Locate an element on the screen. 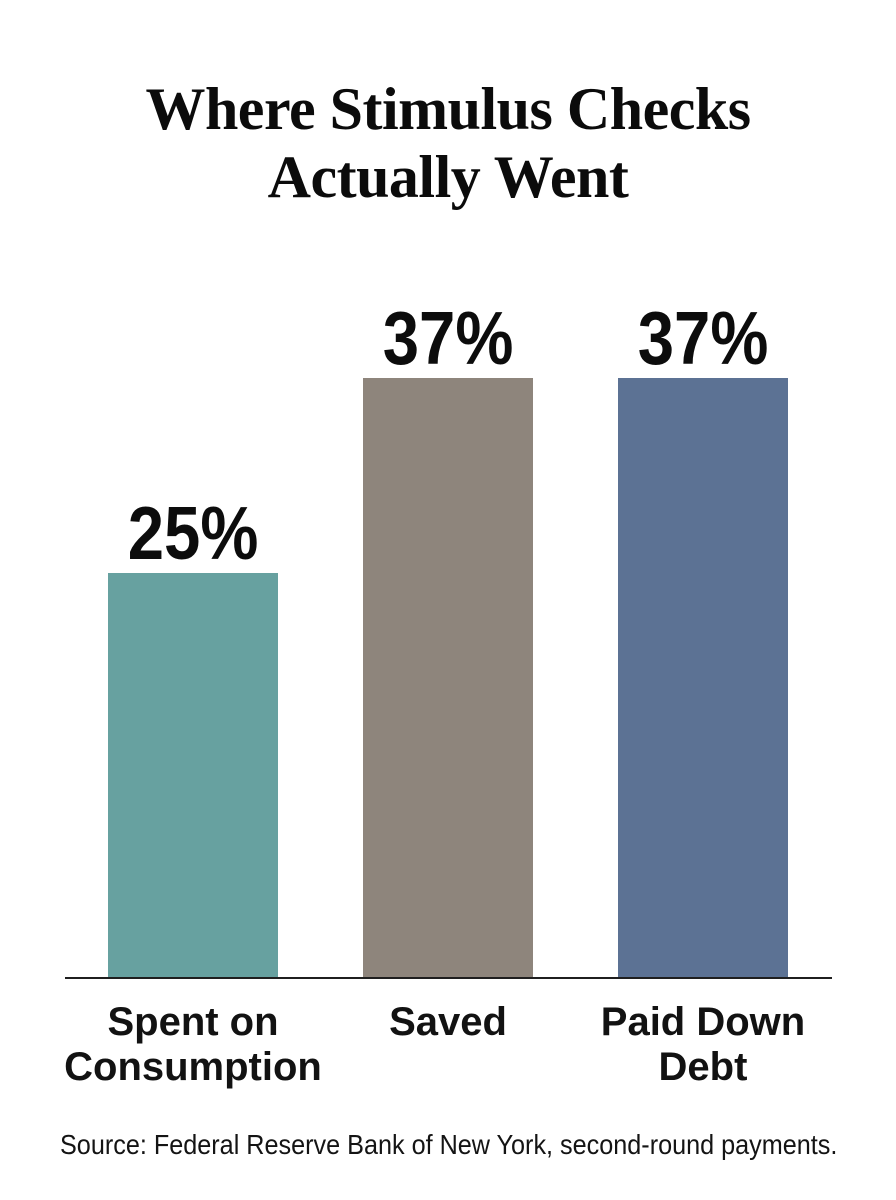 This screenshot has height=1200, width=896. bar-group-spent-on-consumption: 25% is located at coordinates (193, 737).